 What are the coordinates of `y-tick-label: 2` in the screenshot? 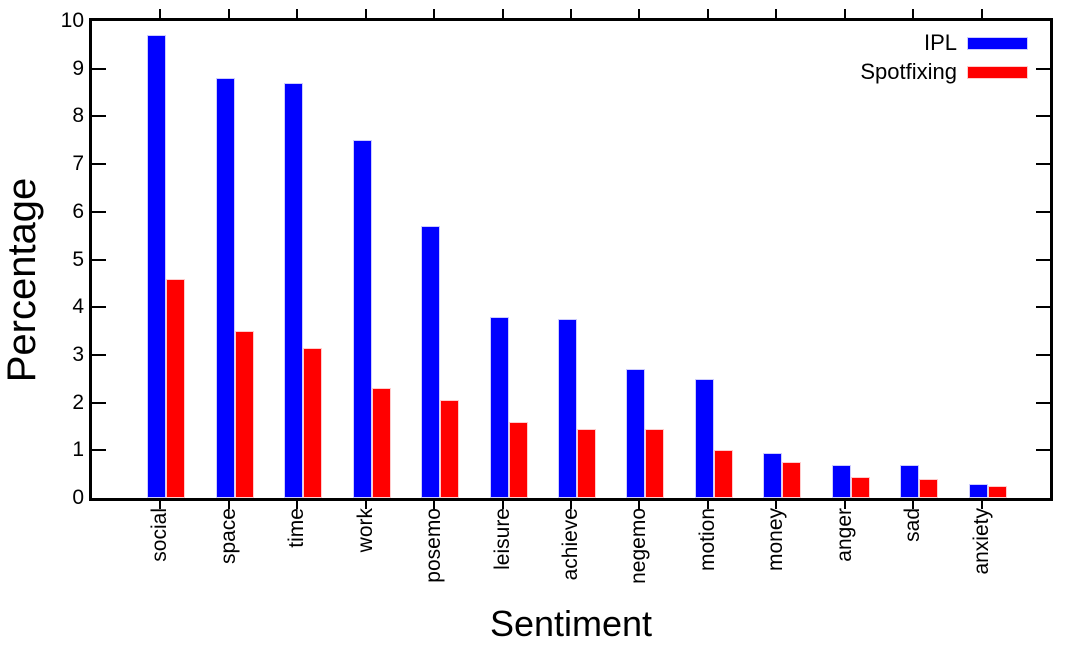 It's located at (78, 402).